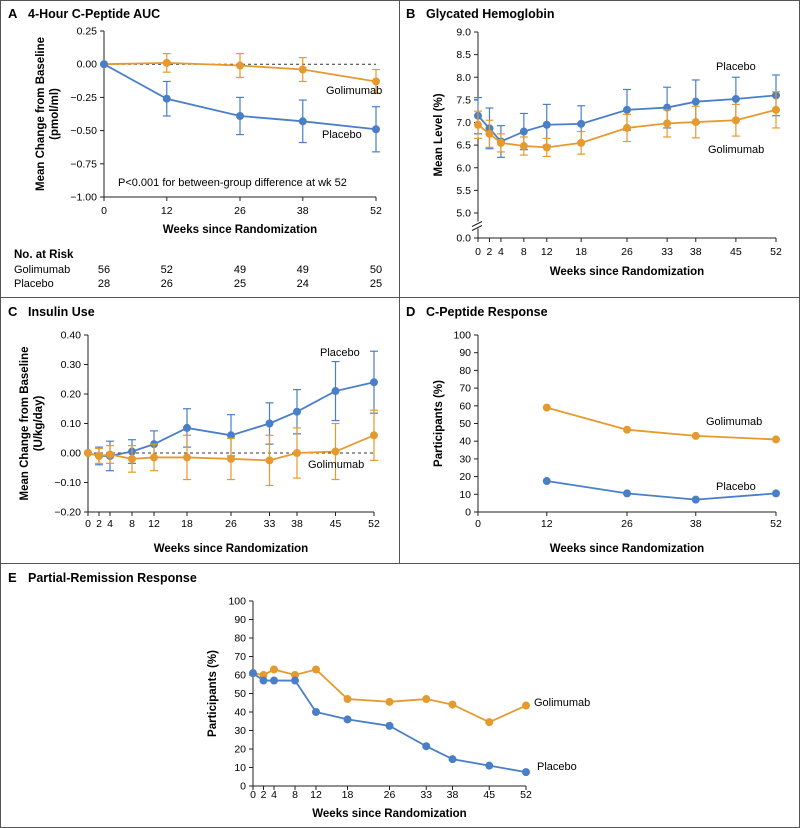  I want to click on risk-value: 25, so click(240, 284).